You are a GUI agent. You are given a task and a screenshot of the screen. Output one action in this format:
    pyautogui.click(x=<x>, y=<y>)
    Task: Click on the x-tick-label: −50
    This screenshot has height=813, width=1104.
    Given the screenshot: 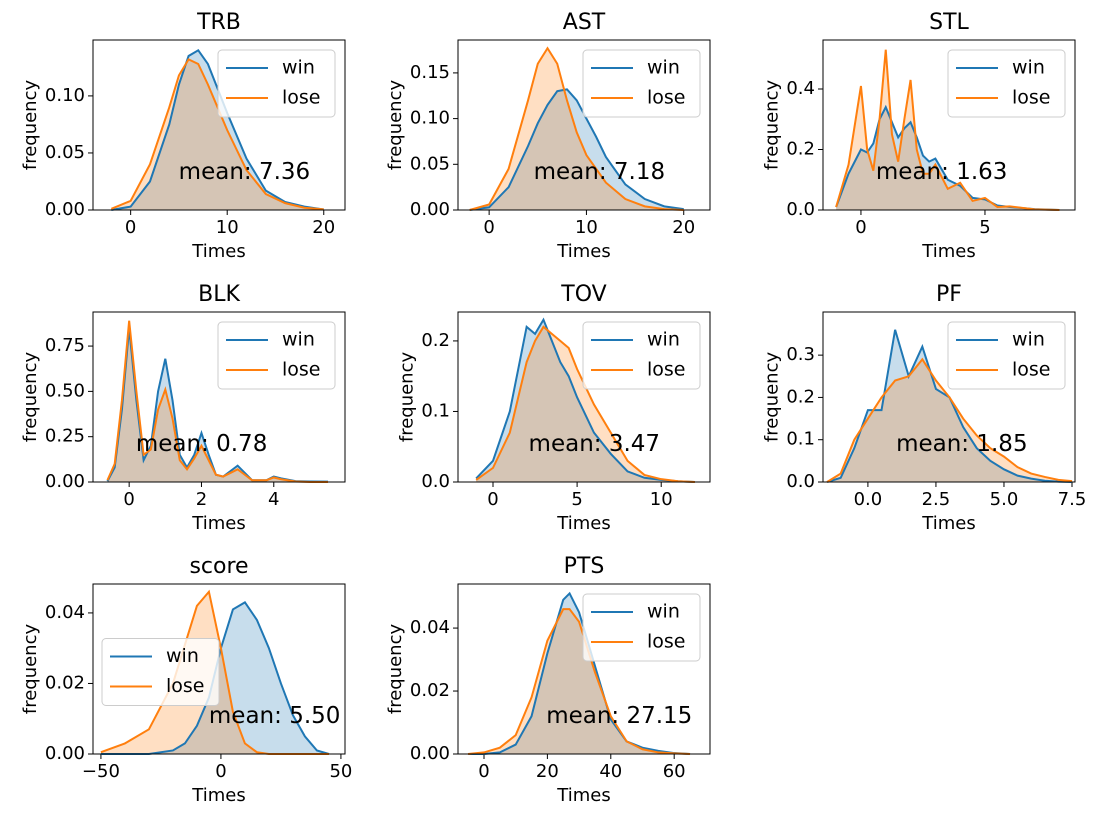 What is the action you would take?
    pyautogui.click(x=101, y=771)
    